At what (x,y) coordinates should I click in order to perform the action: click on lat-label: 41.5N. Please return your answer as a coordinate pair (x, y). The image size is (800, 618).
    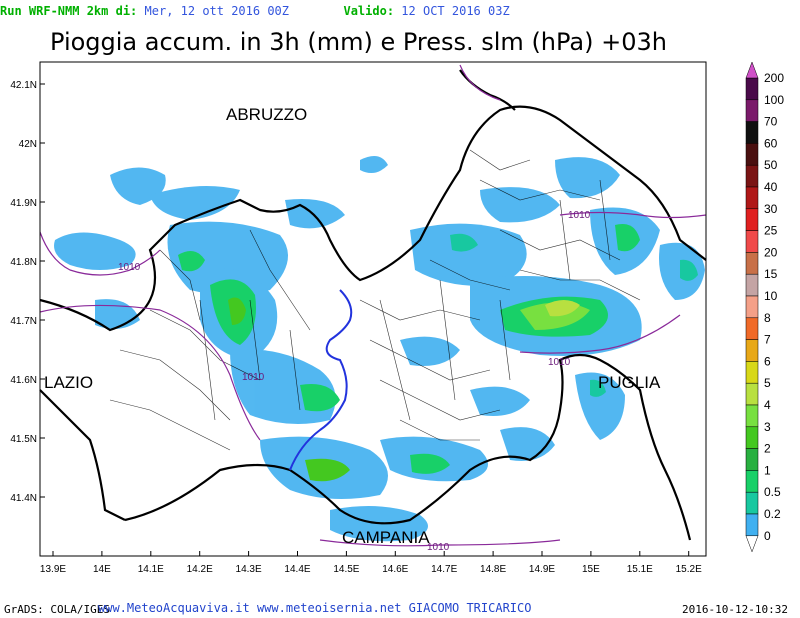
    Looking at the image, I should click on (23, 439).